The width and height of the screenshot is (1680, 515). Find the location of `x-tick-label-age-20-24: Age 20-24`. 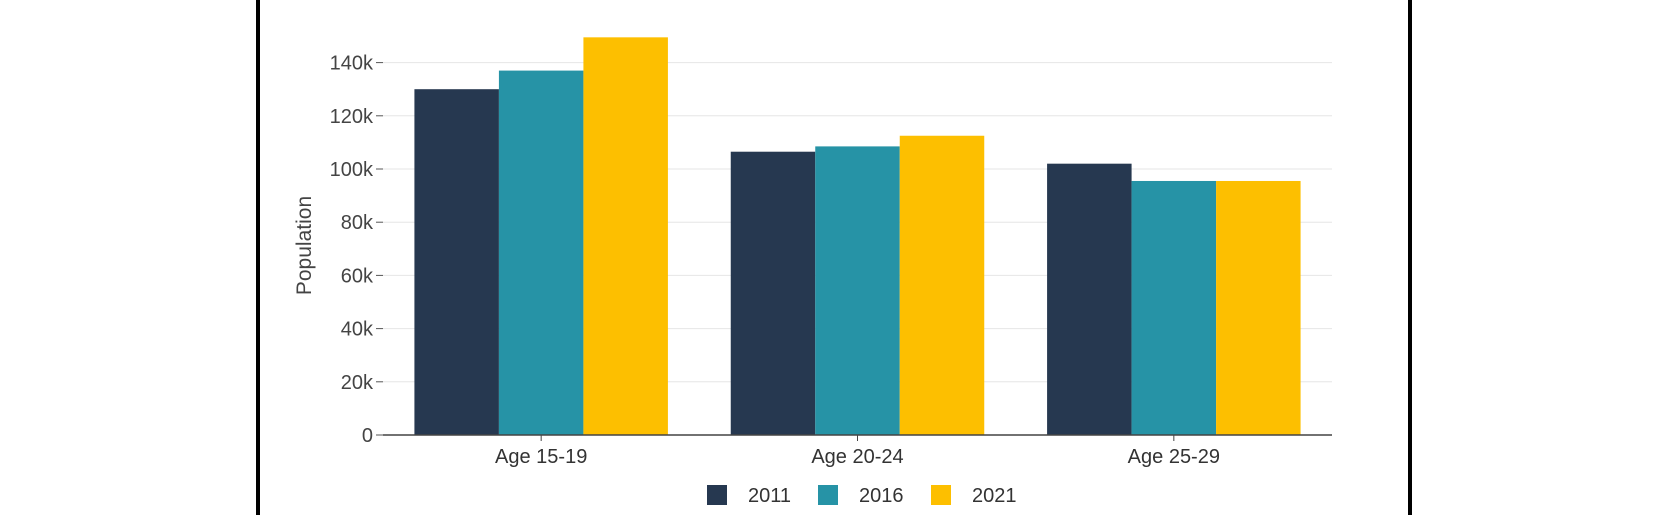

x-tick-label-age-20-24: Age 20-24 is located at coordinates (857, 457).